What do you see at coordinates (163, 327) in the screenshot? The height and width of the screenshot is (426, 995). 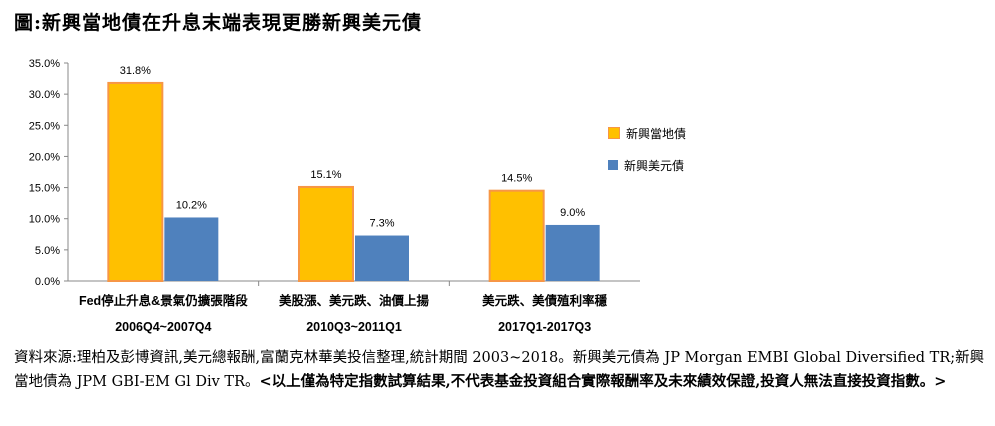 I see `x-category-period: 2006Q4~2007Q4` at bounding box center [163, 327].